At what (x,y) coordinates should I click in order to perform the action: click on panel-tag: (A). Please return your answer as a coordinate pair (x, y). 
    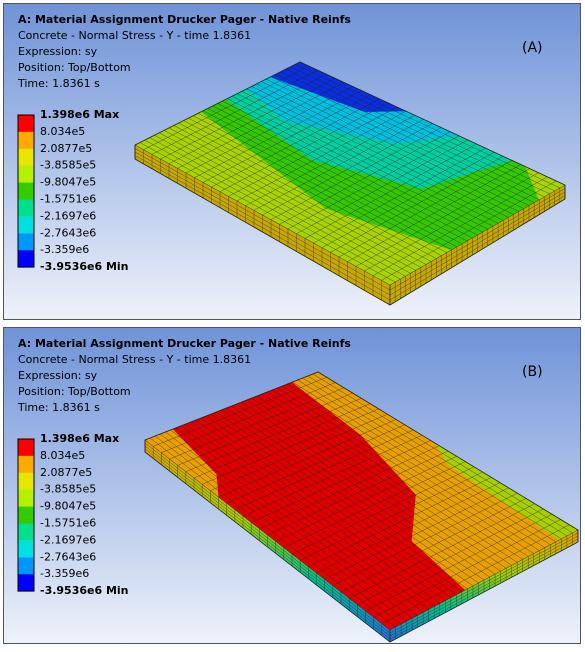
    Looking at the image, I should click on (532, 48).